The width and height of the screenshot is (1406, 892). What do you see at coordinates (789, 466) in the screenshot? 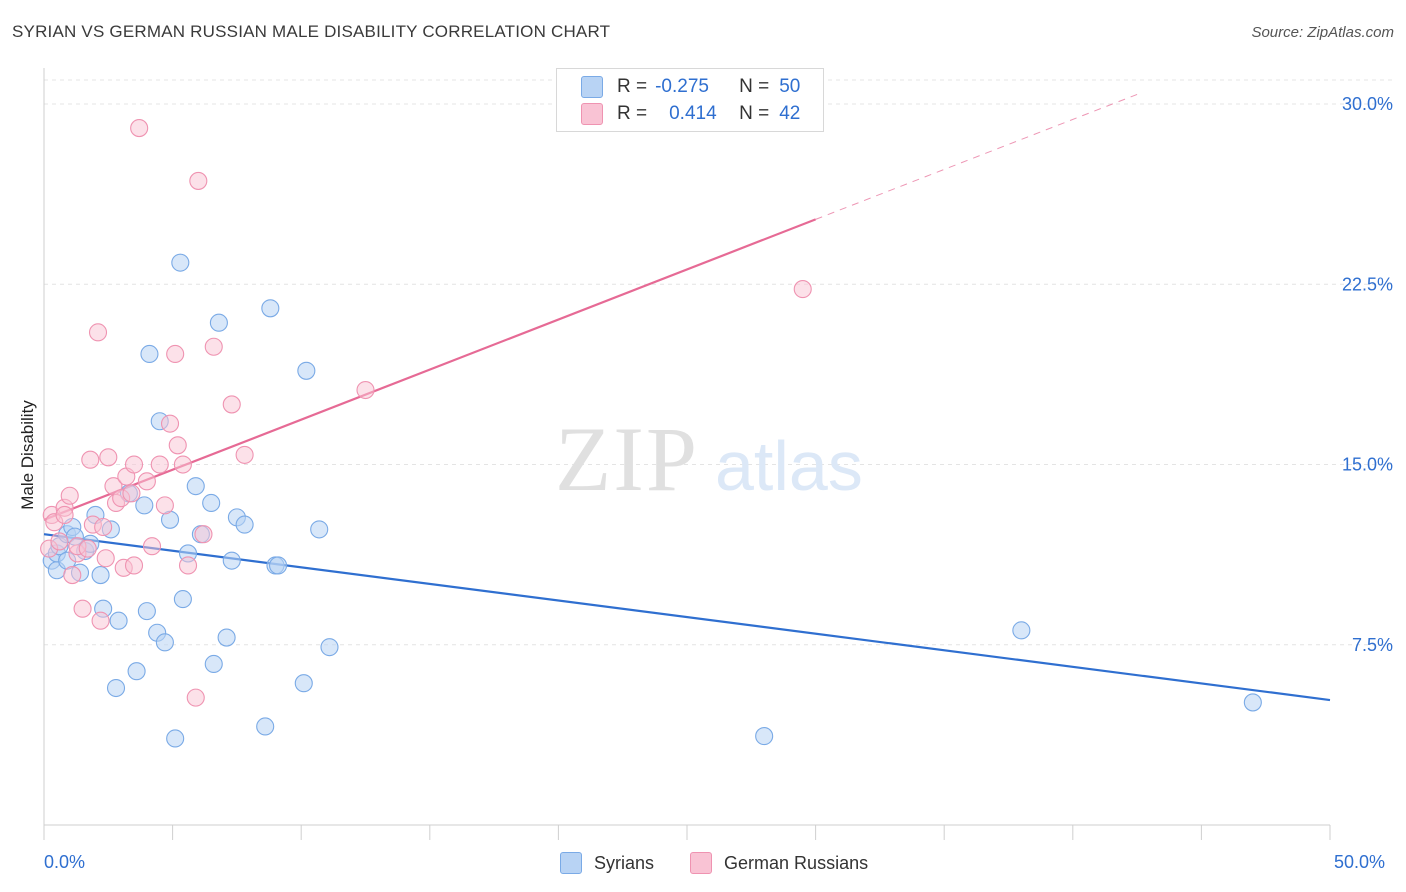
I see `watermark-atlas: atlas` at bounding box center [789, 466].